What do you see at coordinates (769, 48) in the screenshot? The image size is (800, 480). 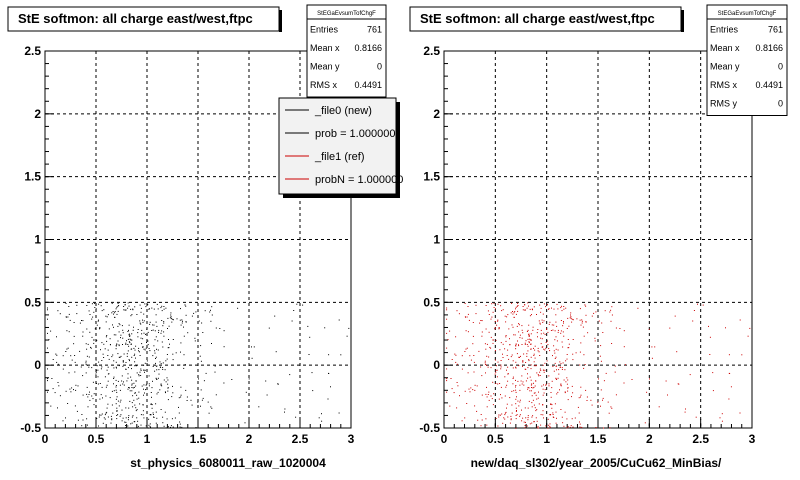 I see `right-stats-row-value: 0.8166` at bounding box center [769, 48].